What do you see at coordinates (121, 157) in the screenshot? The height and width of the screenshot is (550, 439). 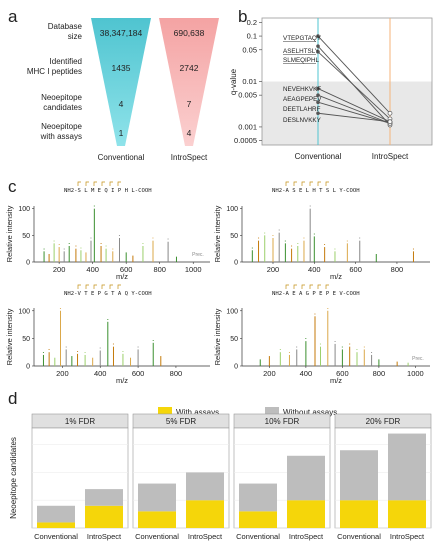 I see `funnel-label-conventional: Conventional` at bounding box center [121, 157].